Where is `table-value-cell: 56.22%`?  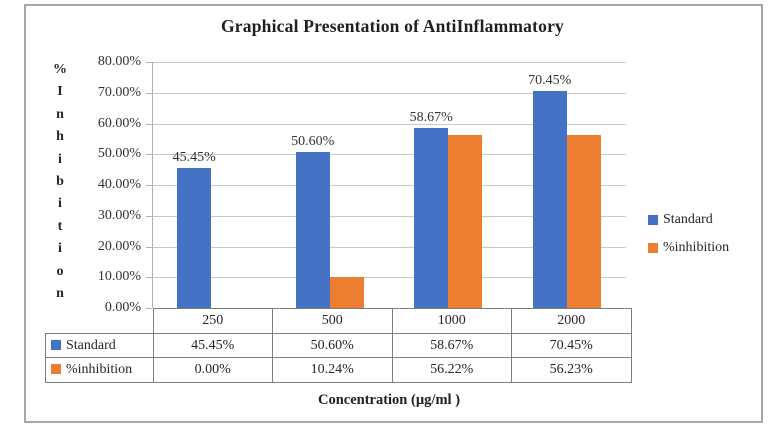
table-value-cell: 56.22% is located at coordinates (451, 370).